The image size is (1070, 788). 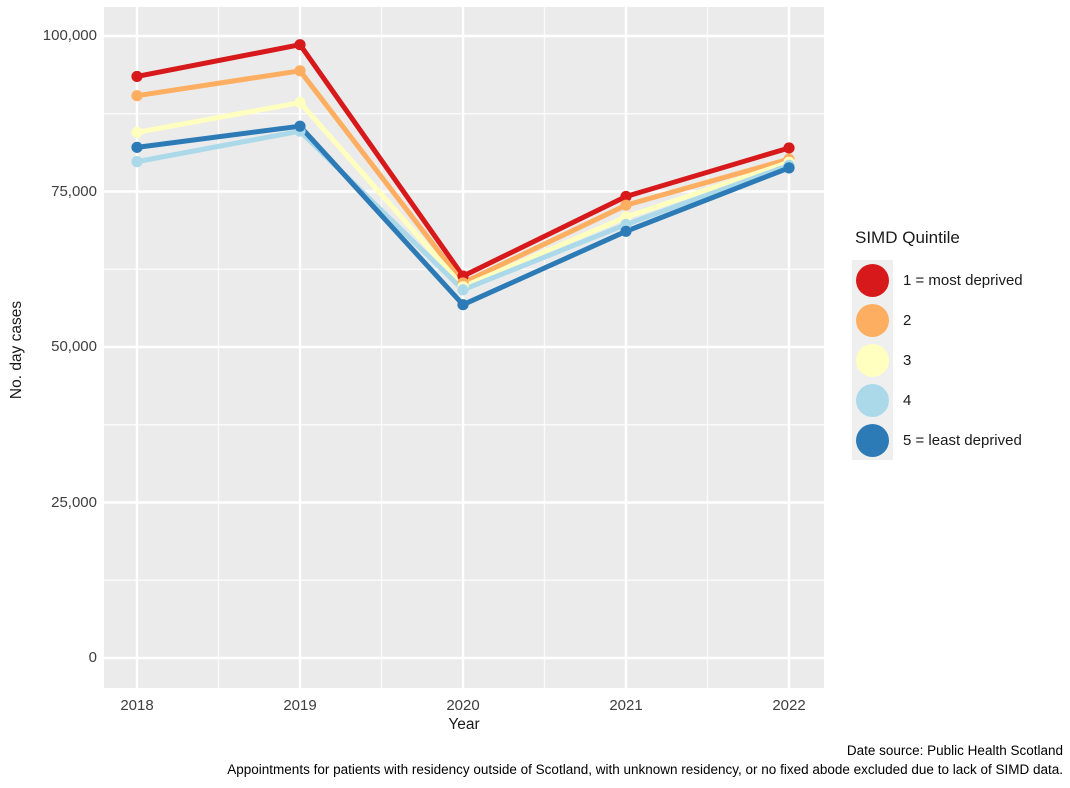 What do you see at coordinates (954, 750) in the screenshot?
I see `caption-source-line: Date source: Public Health Scotland` at bounding box center [954, 750].